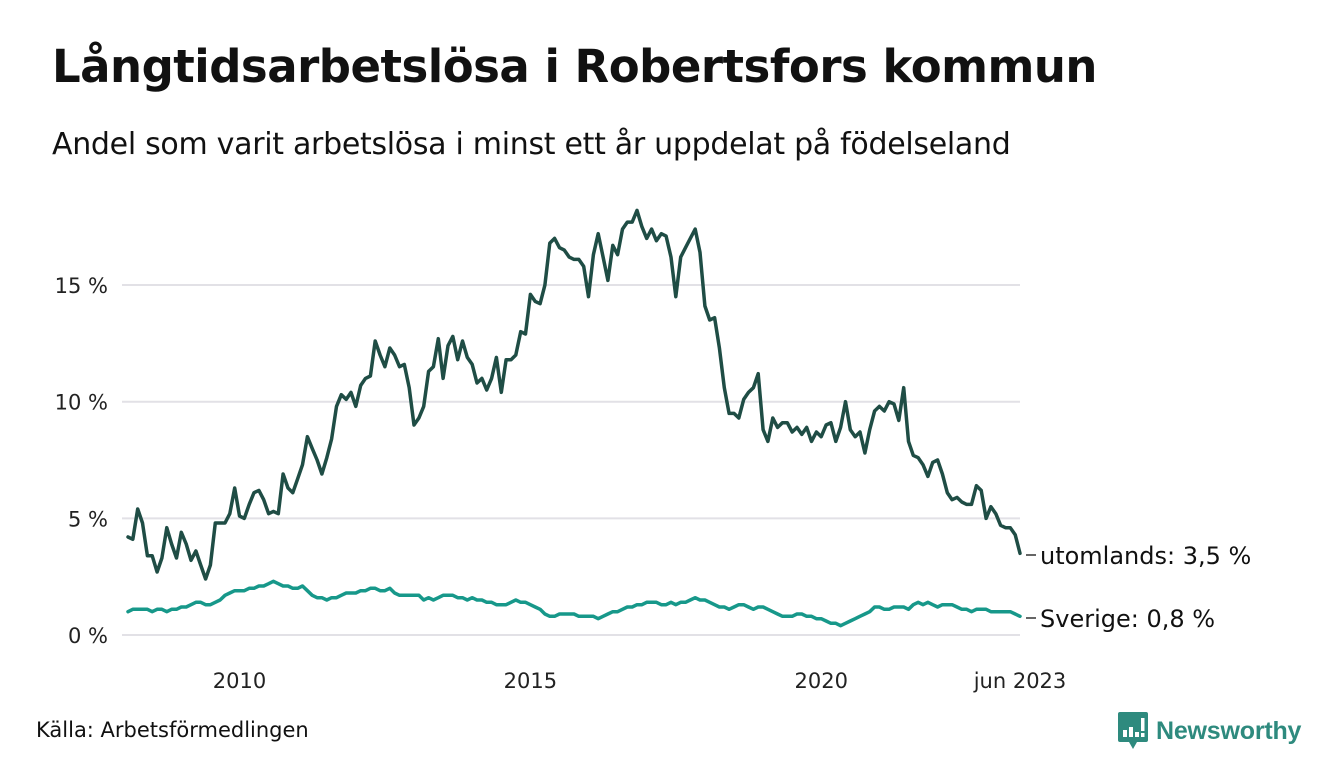 Image resolution: width=1340 pixels, height=780 pixels. Describe the element at coordinates (172, 730) in the screenshot. I see `source-note: Källa: Arbetsförmedlingen` at that location.